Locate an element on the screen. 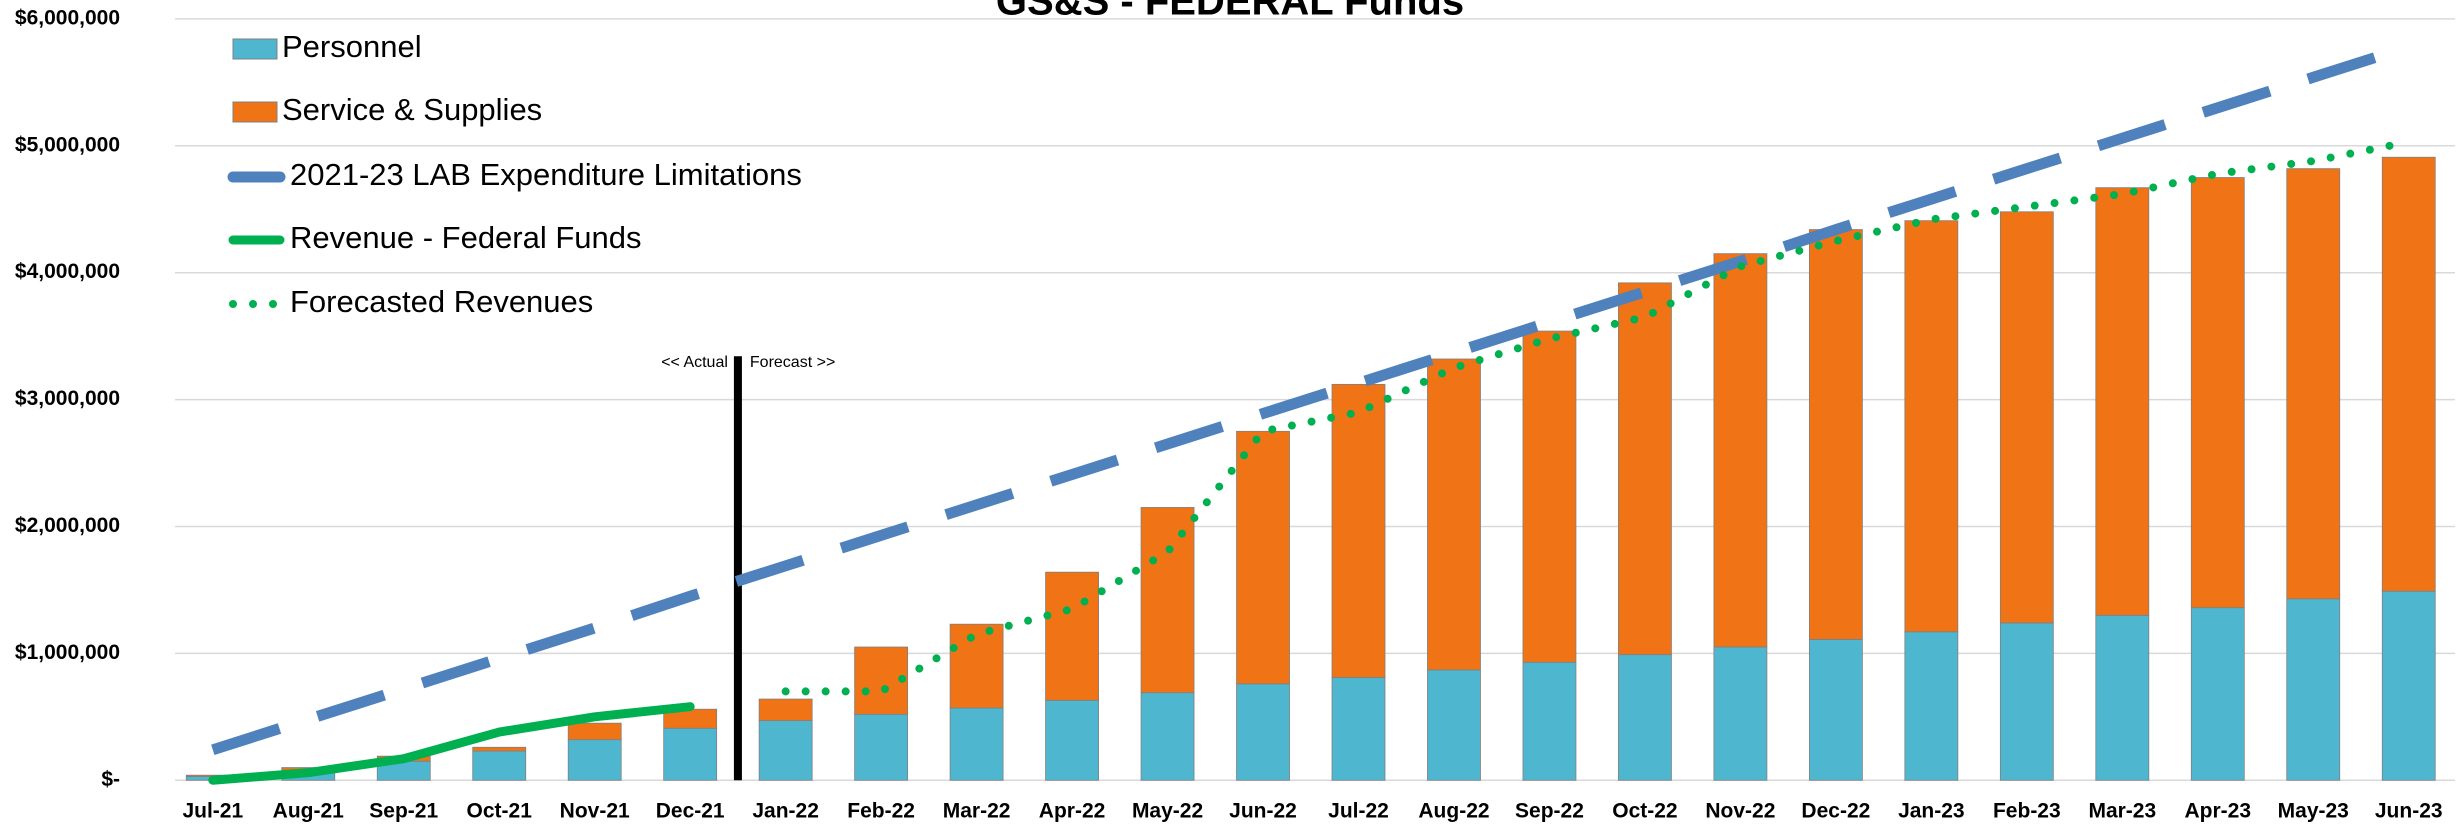  x-tick-label: Dec-21 is located at coordinates (690, 811).